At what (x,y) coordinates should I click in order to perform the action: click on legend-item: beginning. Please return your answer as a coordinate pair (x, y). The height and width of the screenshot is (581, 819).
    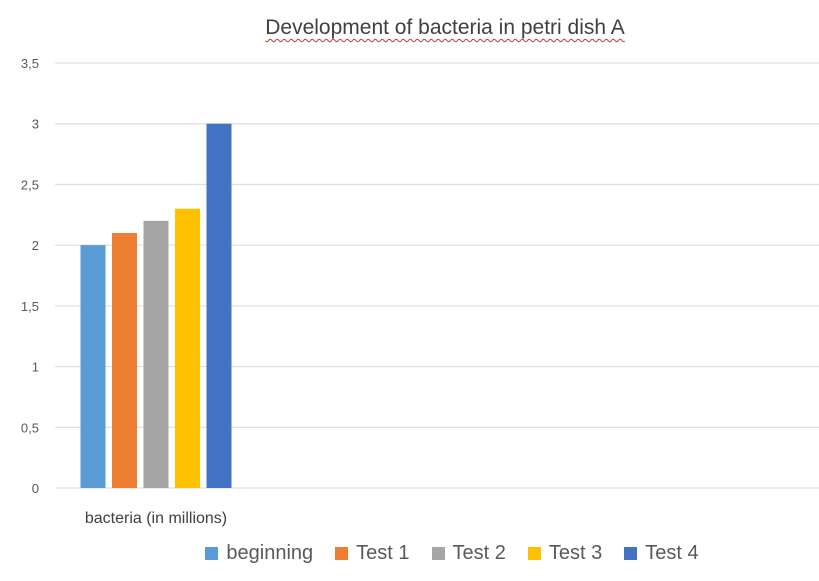
    Looking at the image, I should click on (259, 553).